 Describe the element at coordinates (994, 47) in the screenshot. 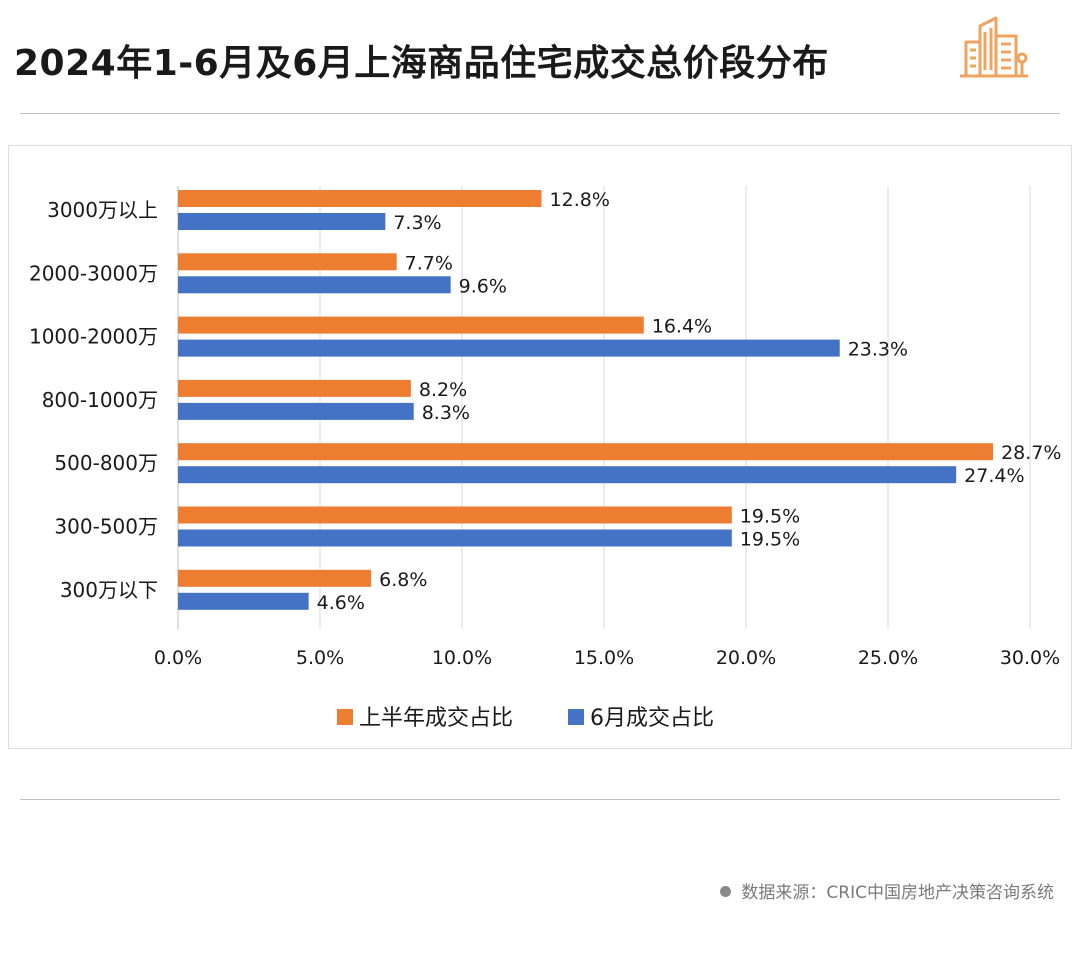

I see `city-buildings-icon` at that location.